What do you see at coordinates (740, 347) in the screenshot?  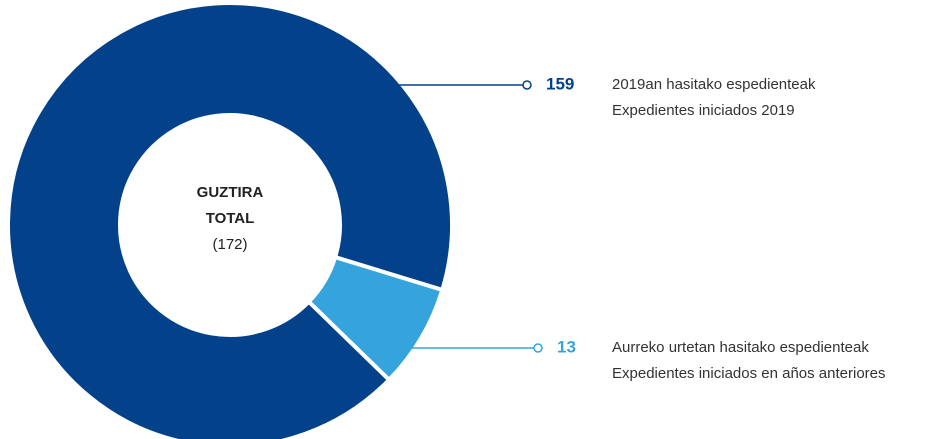 I see `category-label: Aurreko urtetan hasitako espedienteak` at bounding box center [740, 347].